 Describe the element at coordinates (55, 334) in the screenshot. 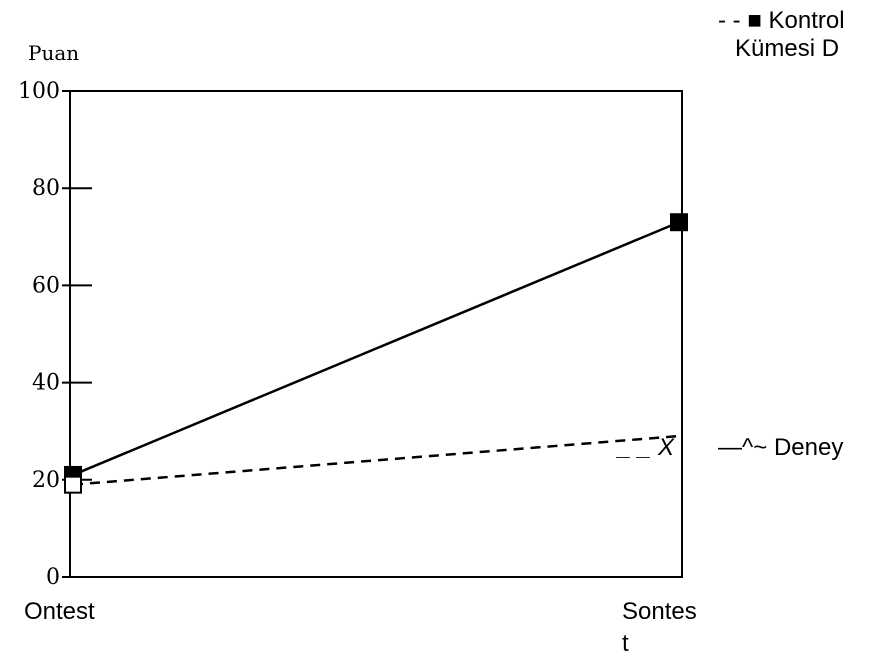

I see `y-axis-ticks: 0 20 40 60 80 100` at that location.